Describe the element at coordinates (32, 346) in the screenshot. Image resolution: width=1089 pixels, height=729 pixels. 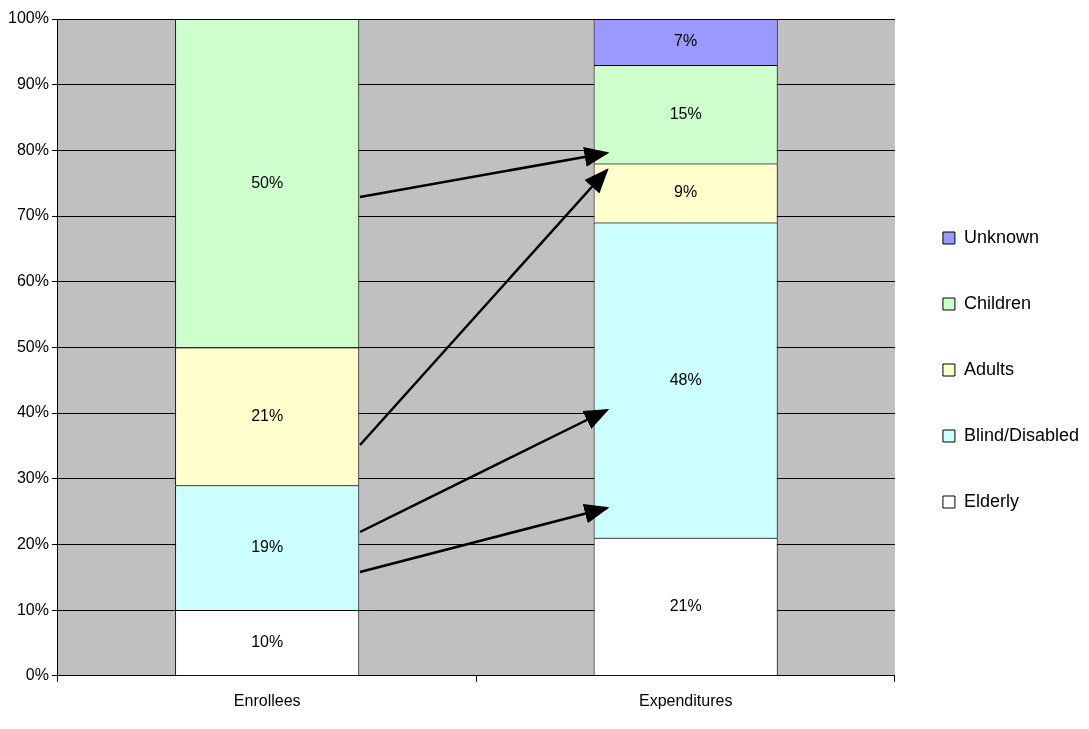
I see `y-tick-label: 50%` at that location.